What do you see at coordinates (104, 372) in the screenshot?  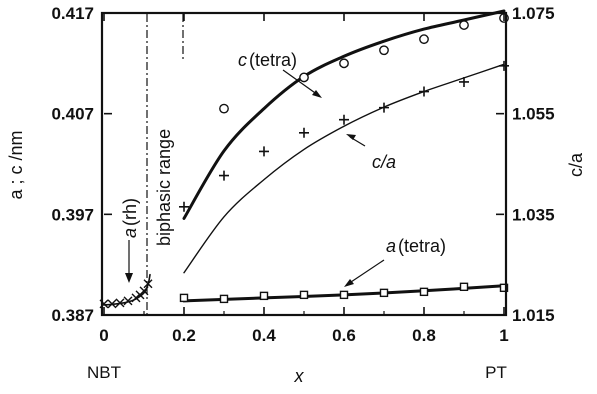 I see `end-label-nbt: NBT` at bounding box center [104, 372].